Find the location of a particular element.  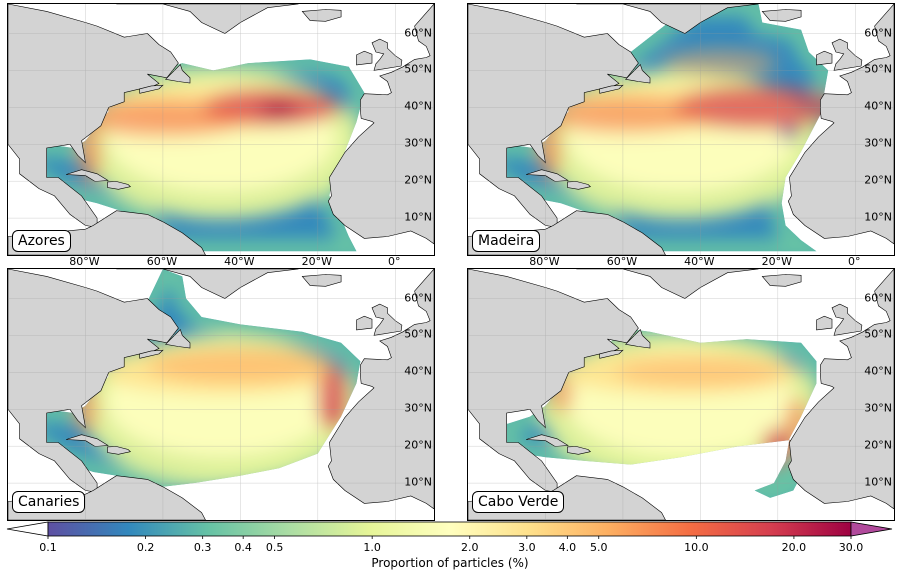

colorbar-tick-label: 20.0 is located at coordinates (794, 547).